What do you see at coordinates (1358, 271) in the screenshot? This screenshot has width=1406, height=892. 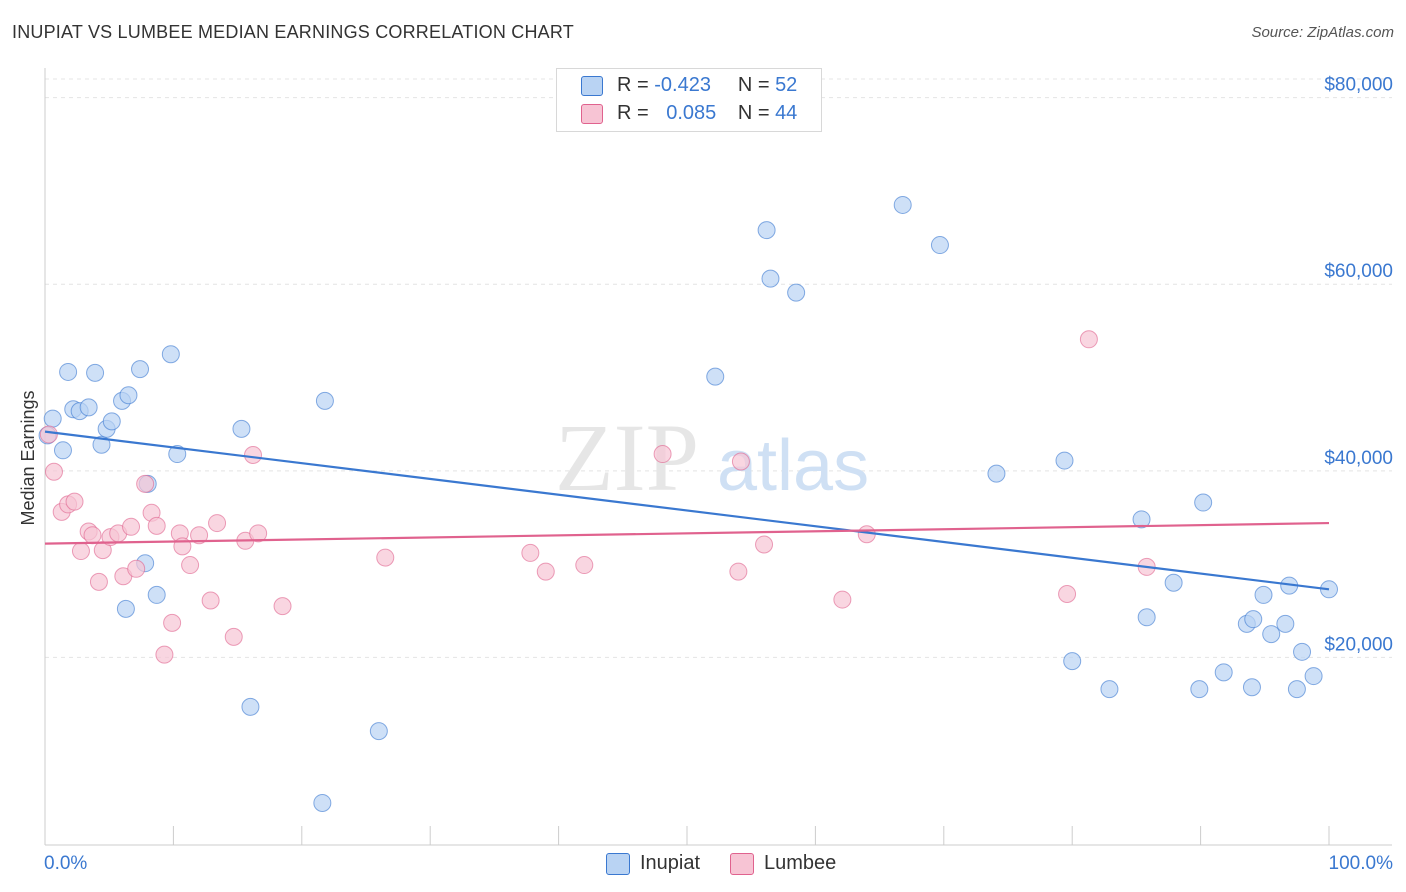 I see `y-tick-label: $60,000` at bounding box center [1358, 271].